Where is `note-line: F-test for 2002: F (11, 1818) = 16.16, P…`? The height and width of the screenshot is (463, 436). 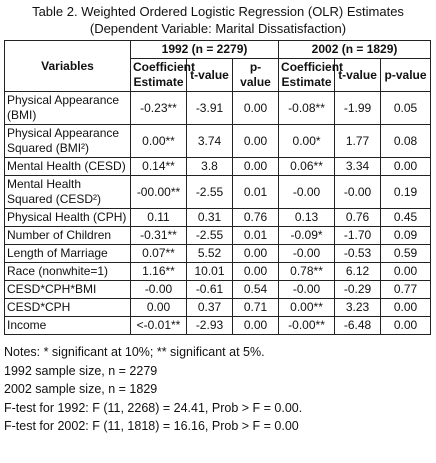 note-line: F-test for 2002: F (11, 1818) = 16.16, P… is located at coordinates (151, 426).